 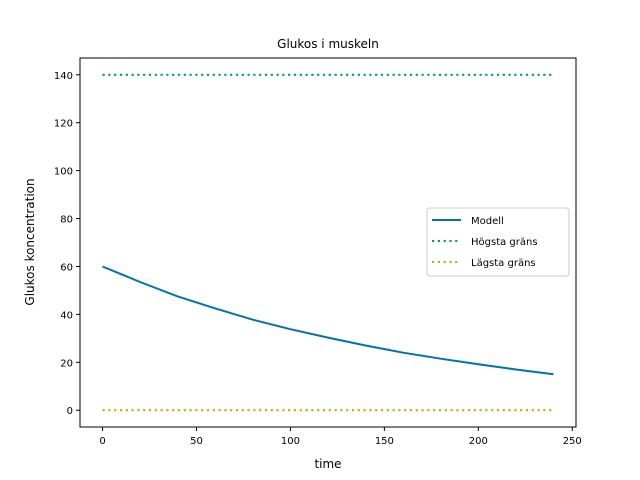 What do you see at coordinates (70, 411) in the screenshot?
I see `y-tick-label: 0` at bounding box center [70, 411].